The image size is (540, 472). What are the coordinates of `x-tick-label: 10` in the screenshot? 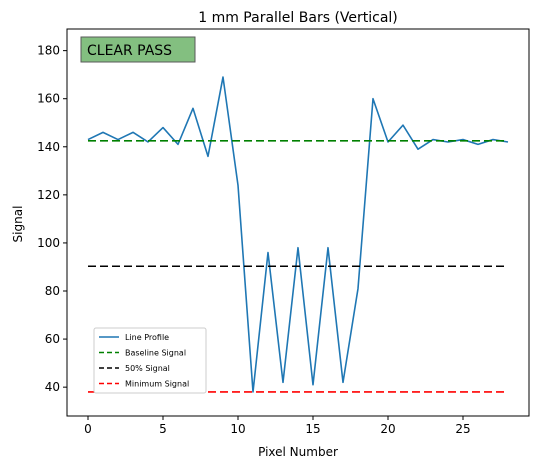 It's located at (237, 429).